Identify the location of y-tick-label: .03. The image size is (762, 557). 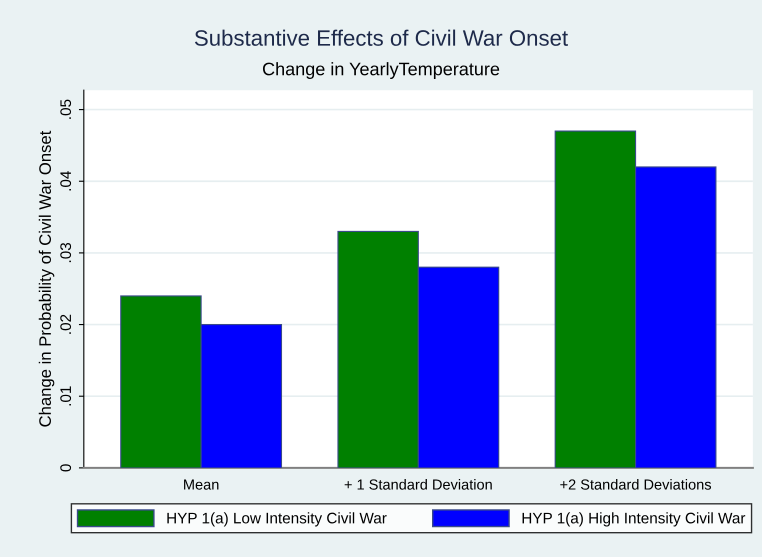
(66, 252).